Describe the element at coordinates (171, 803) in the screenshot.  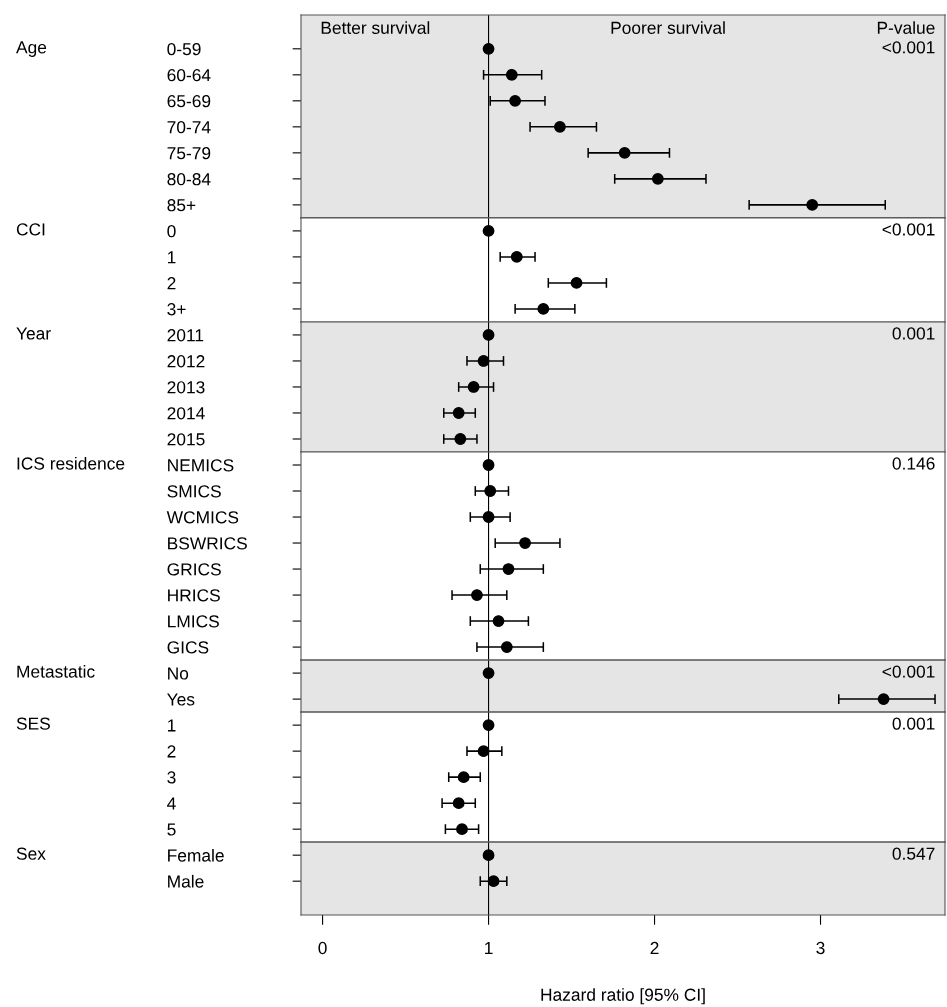
I see `y-tick-label: 4` at that location.